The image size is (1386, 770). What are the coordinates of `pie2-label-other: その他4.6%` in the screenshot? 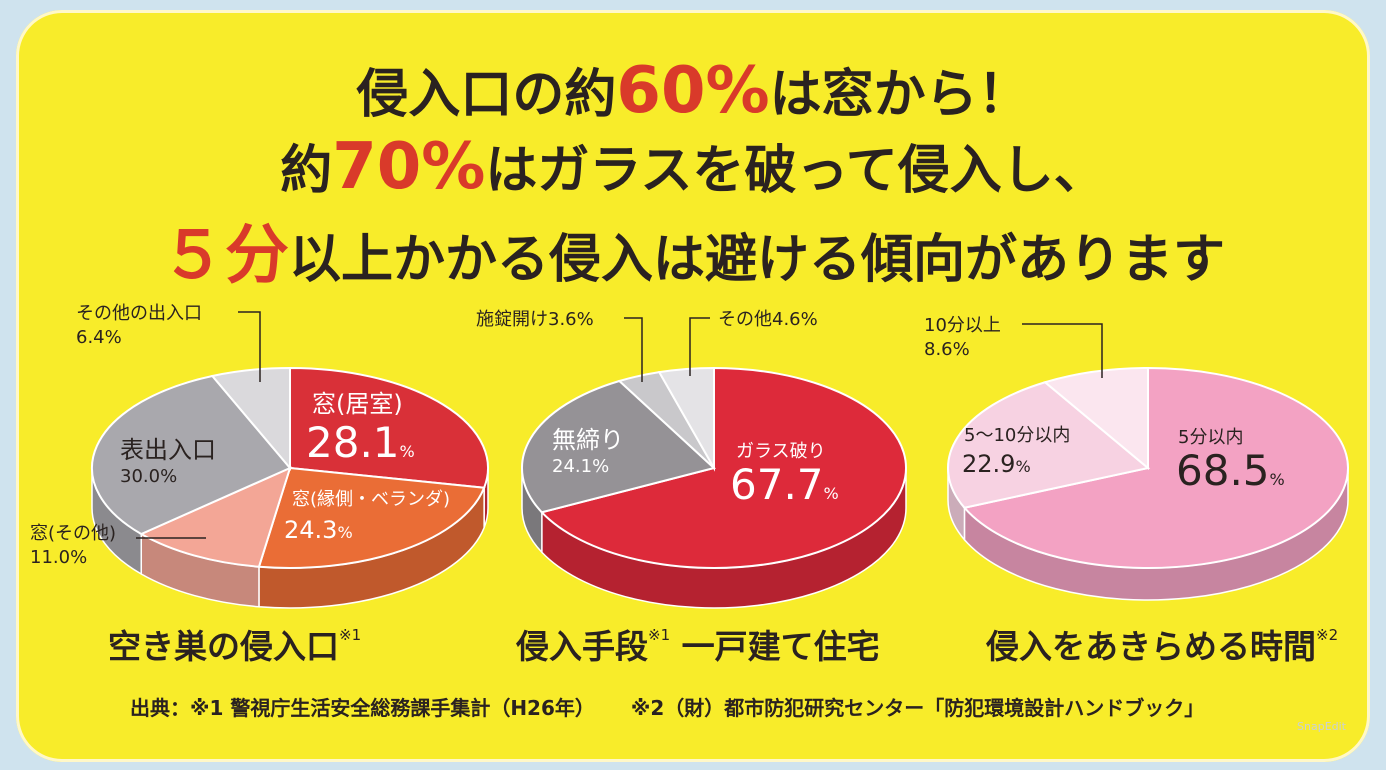 It's located at (768, 319).